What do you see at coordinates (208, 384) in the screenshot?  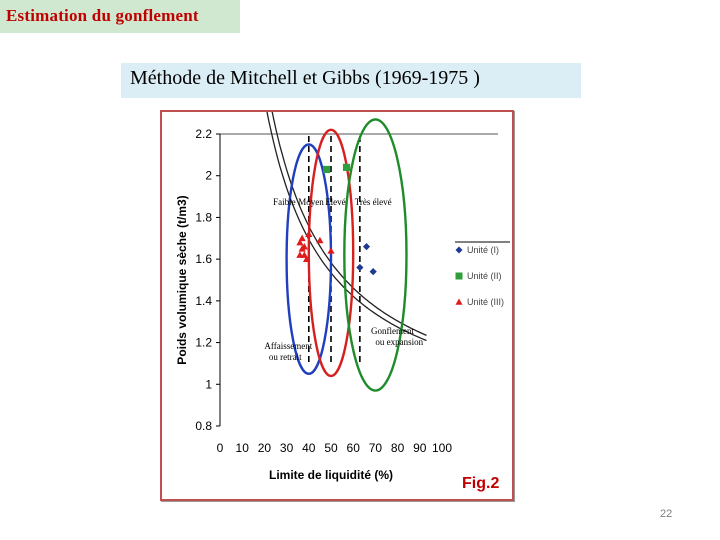 I see `y-tick-label: 1` at bounding box center [208, 384].